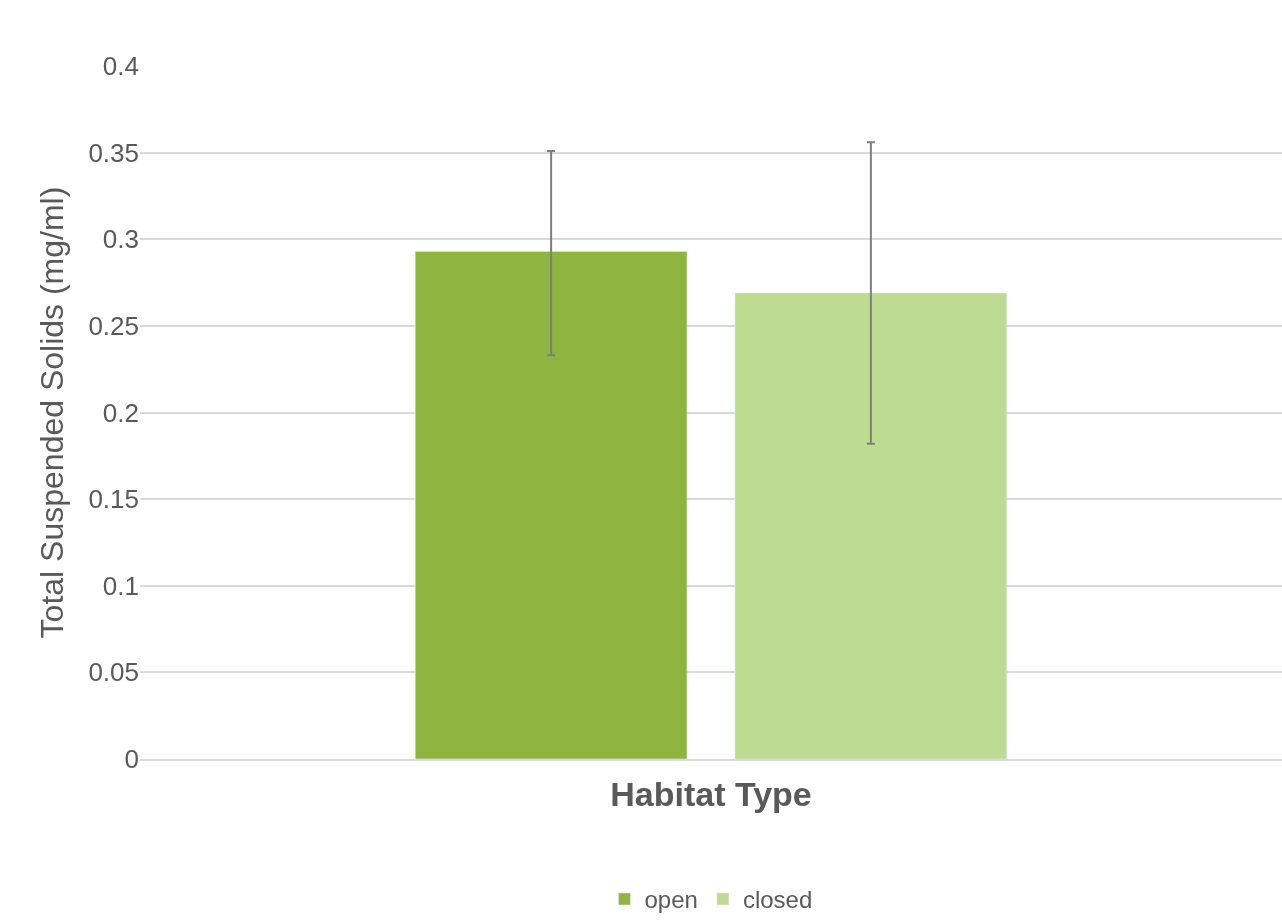  What do you see at coordinates (120, 66) in the screenshot?
I see `y-tick-label: 0.4` at bounding box center [120, 66].